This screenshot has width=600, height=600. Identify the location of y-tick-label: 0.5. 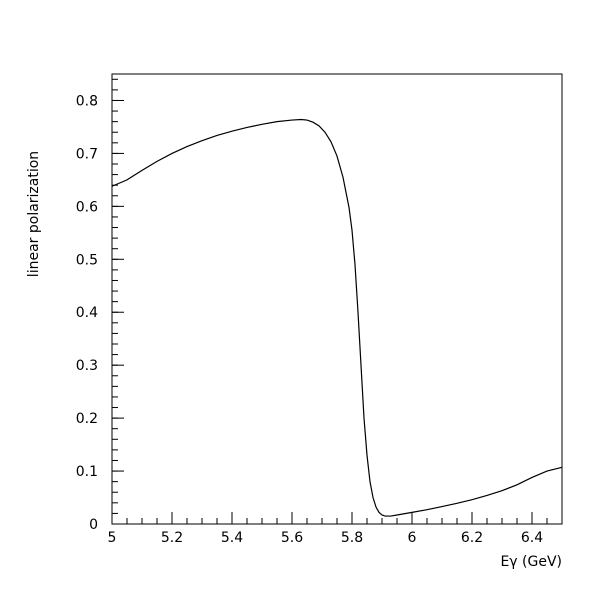
(87, 260).